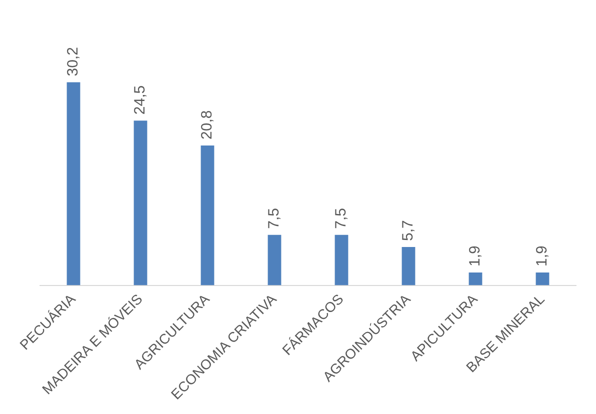 The height and width of the screenshot is (414, 596). I want to click on data-label: 30,2, so click(73, 61).